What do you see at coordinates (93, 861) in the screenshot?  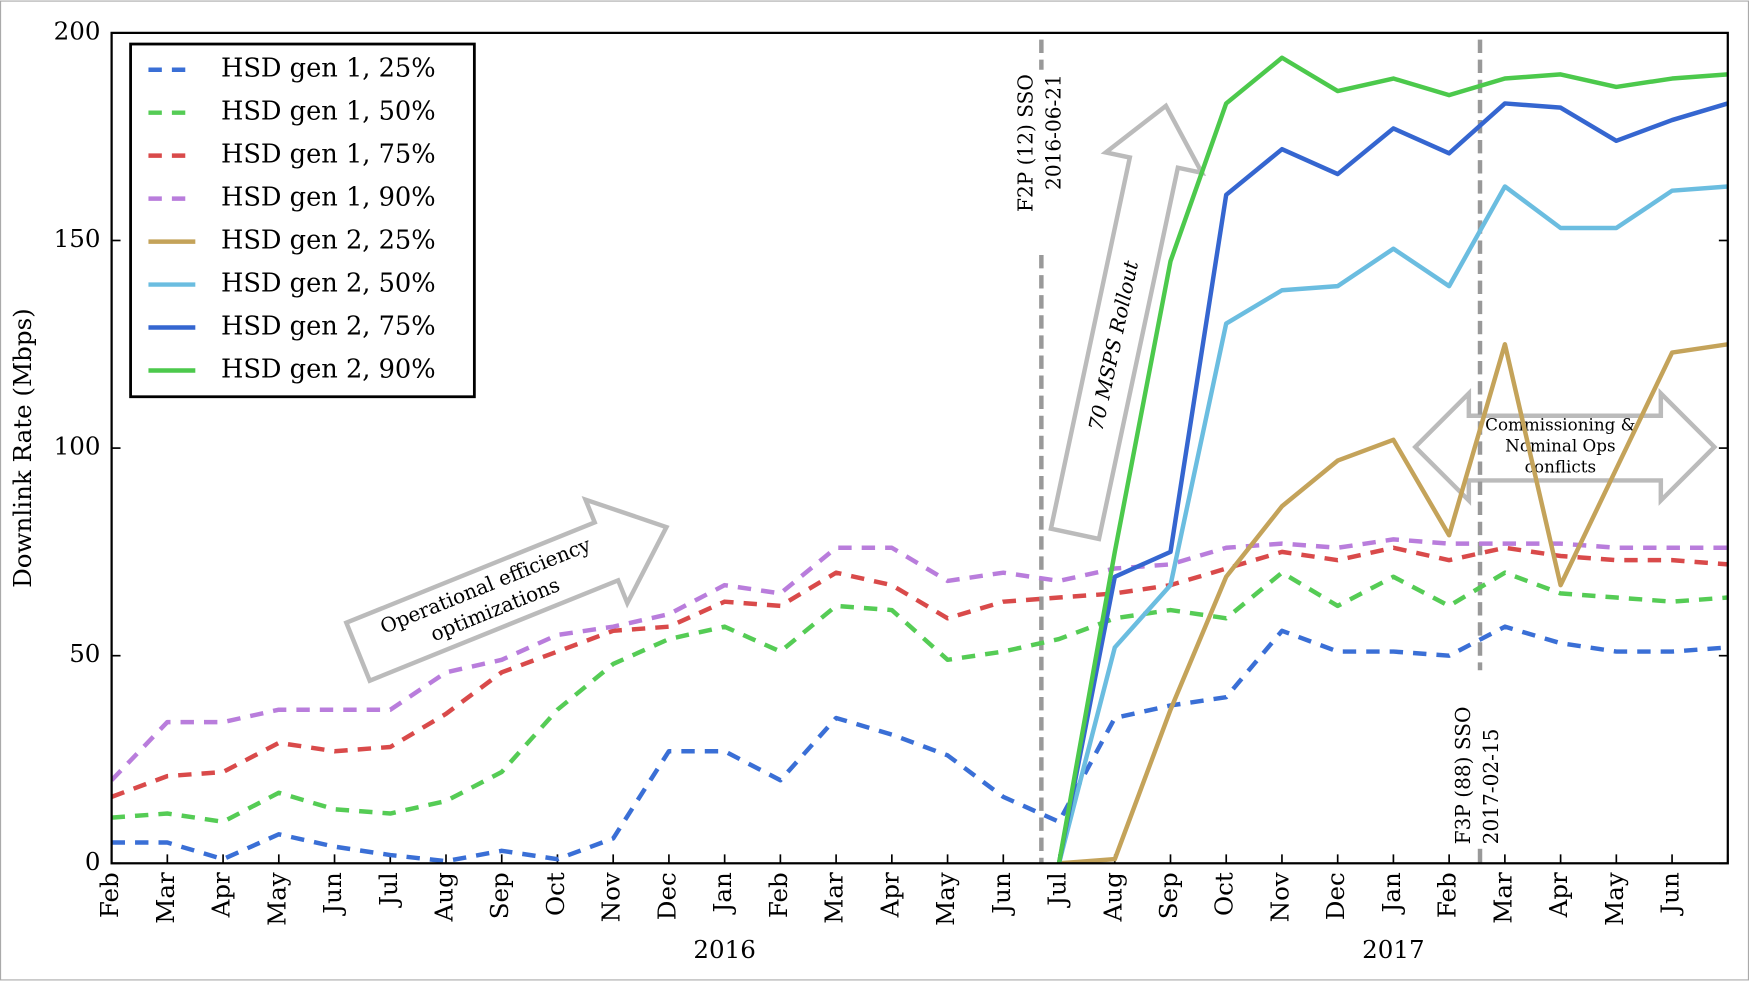 I see `y-tick-label: 0` at bounding box center [93, 861].